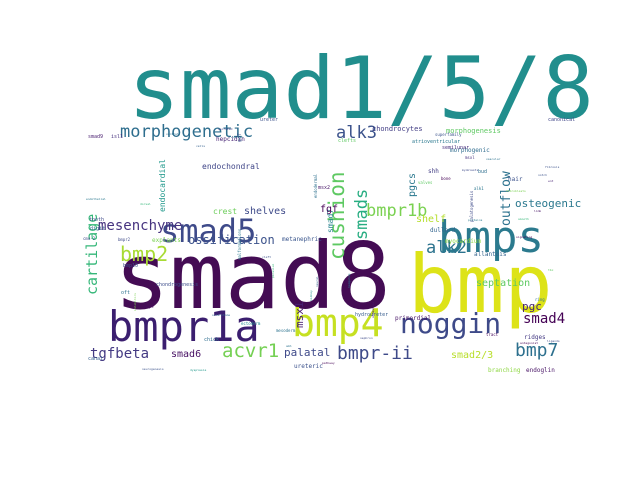 This screenshot has height=480, width=640. What do you see at coordinates (349, 280) in the screenshot?
I see `word-hedgehog: hedgehog` at bounding box center [349, 280].